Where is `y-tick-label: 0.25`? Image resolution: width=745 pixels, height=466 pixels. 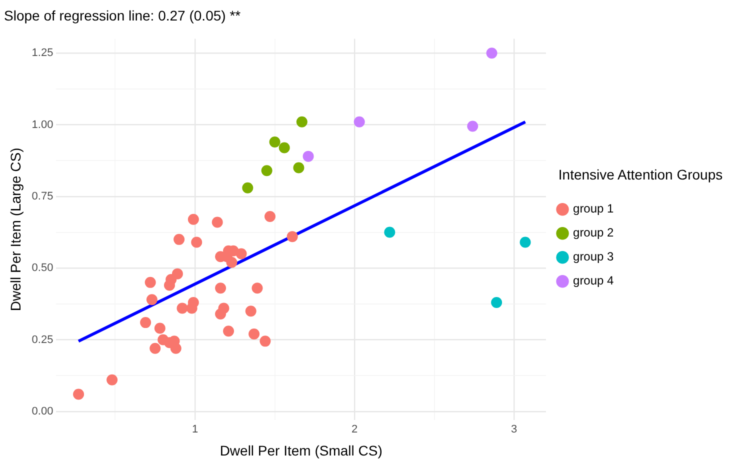 y-tick-label: 0.25 is located at coordinates (43, 340).